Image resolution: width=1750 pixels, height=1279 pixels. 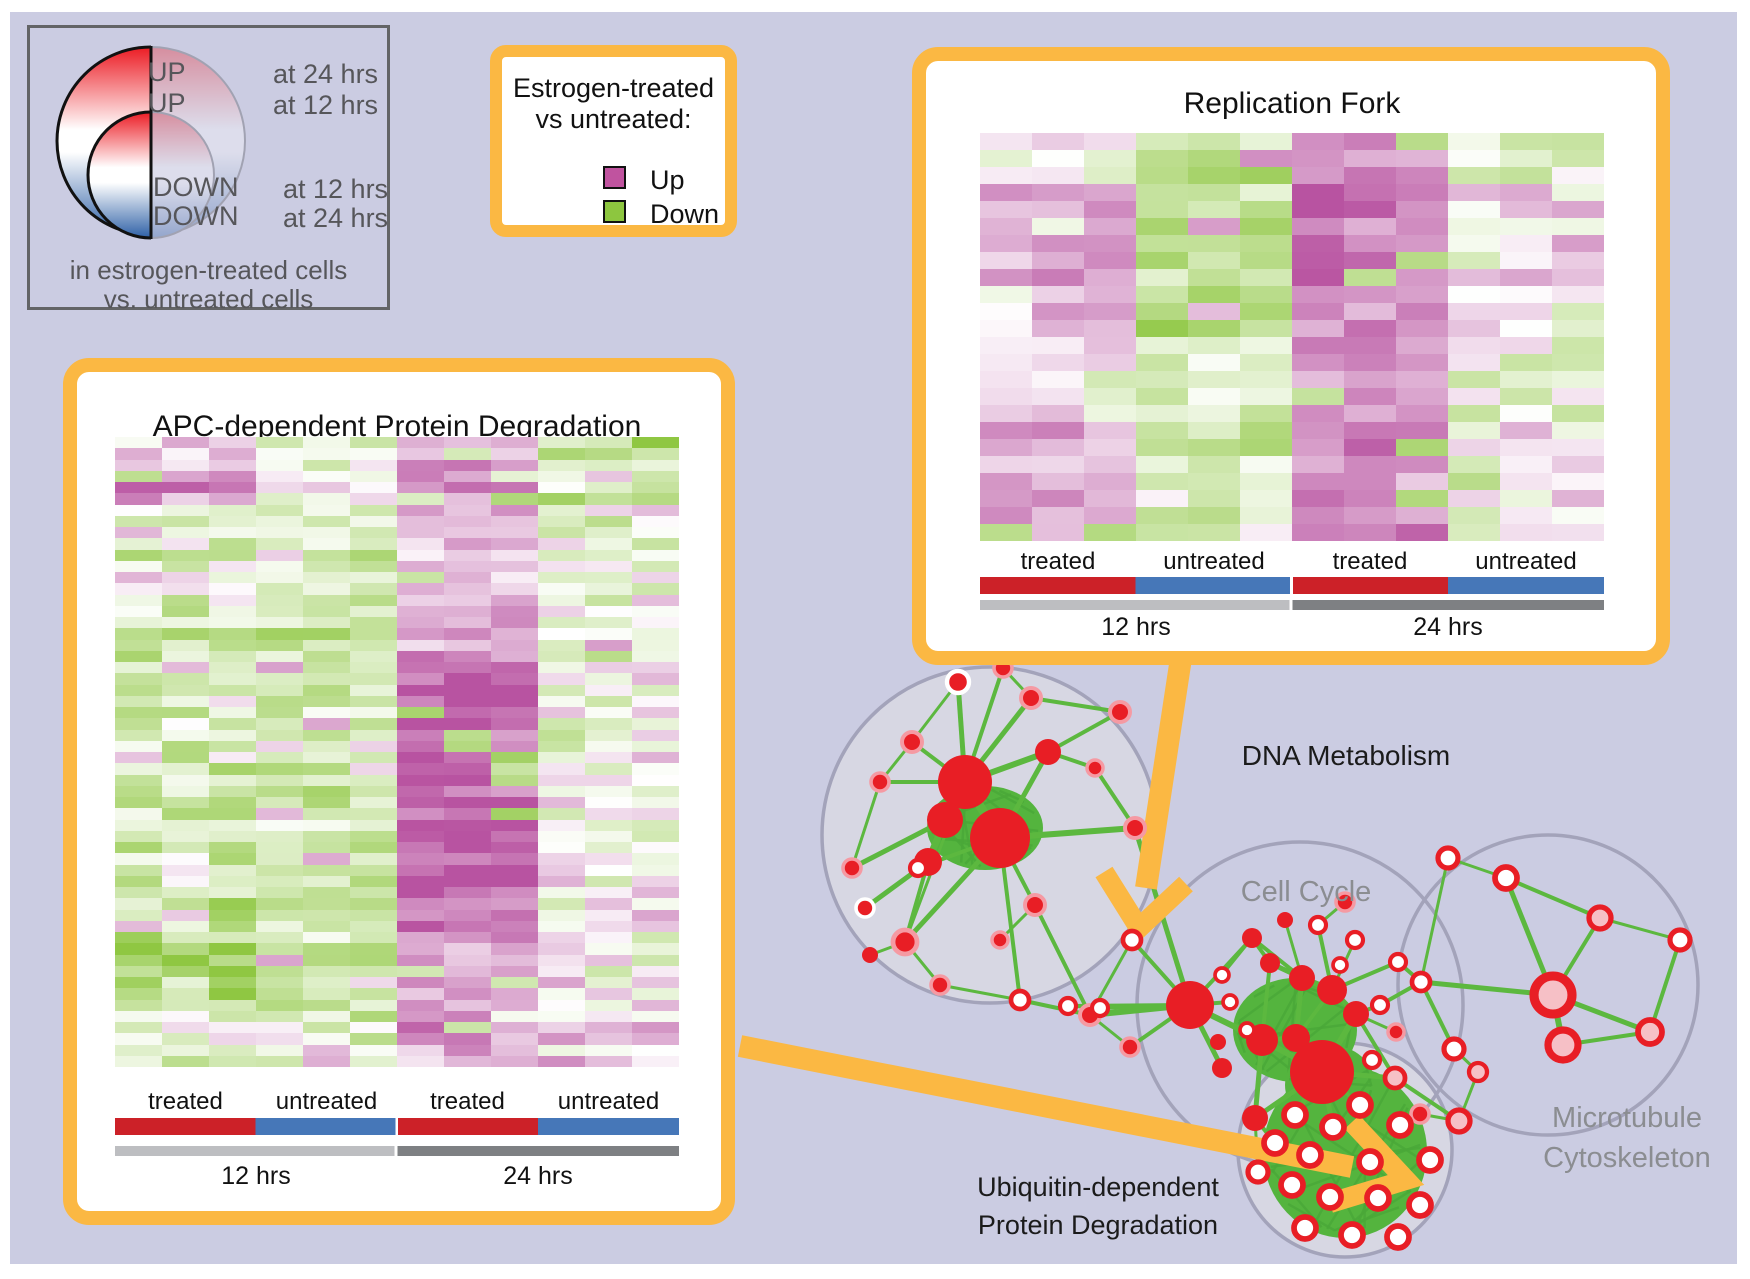 What do you see at coordinates (608, 1101) in the screenshot?
I see `group-label-untreated: untreated` at bounding box center [608, 1101].